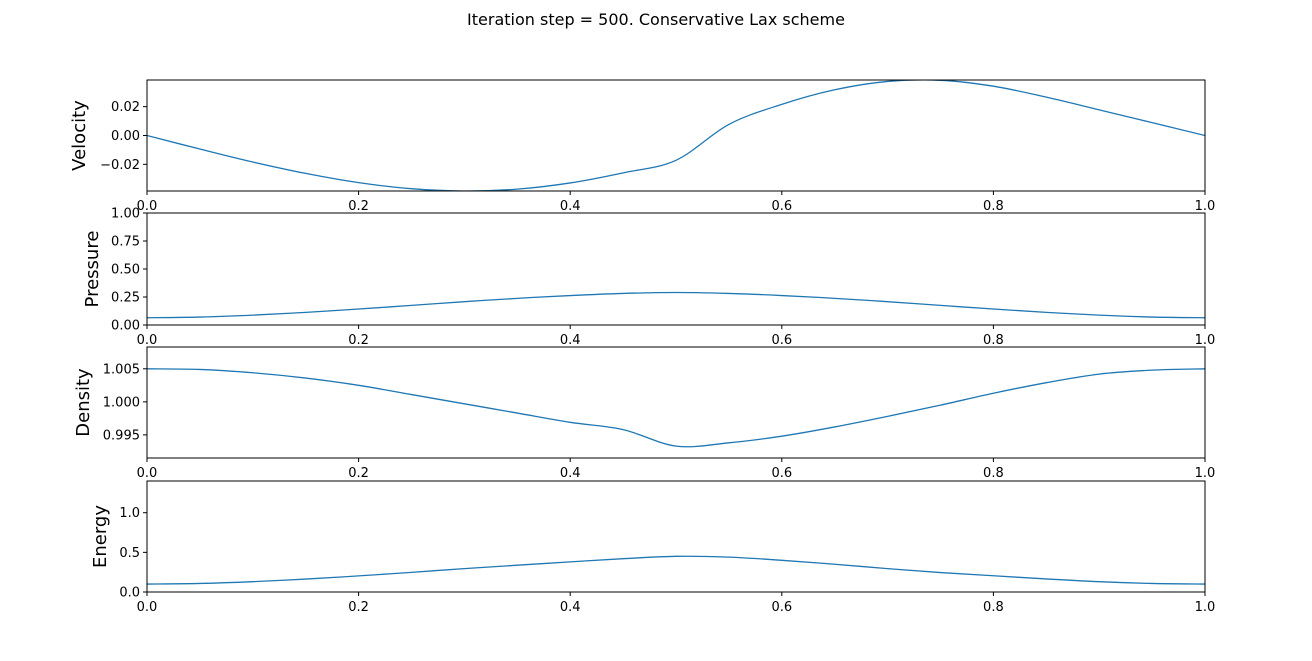 The height and width of the screenshot is (661, 1312). What do you see at coordinates (121, 435) in the screenshot?
I see `density-ytick-label: 0.995` at bounding box center [121, 435].